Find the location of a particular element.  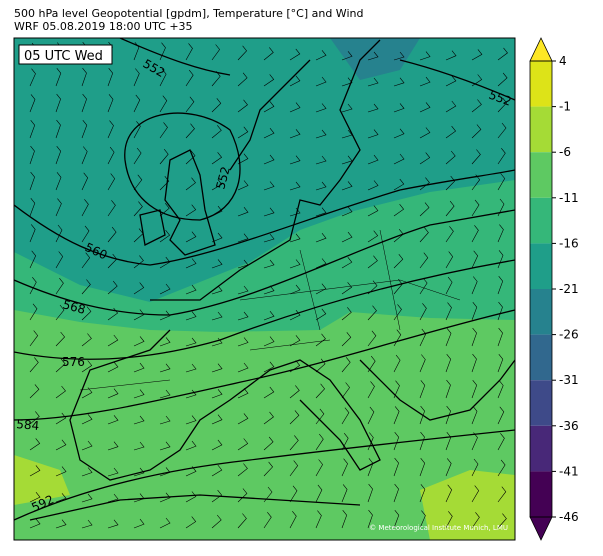

header-line-2: WRF 05.08.2019 18:00 UTC +35 is located at coordinates (103, 26).